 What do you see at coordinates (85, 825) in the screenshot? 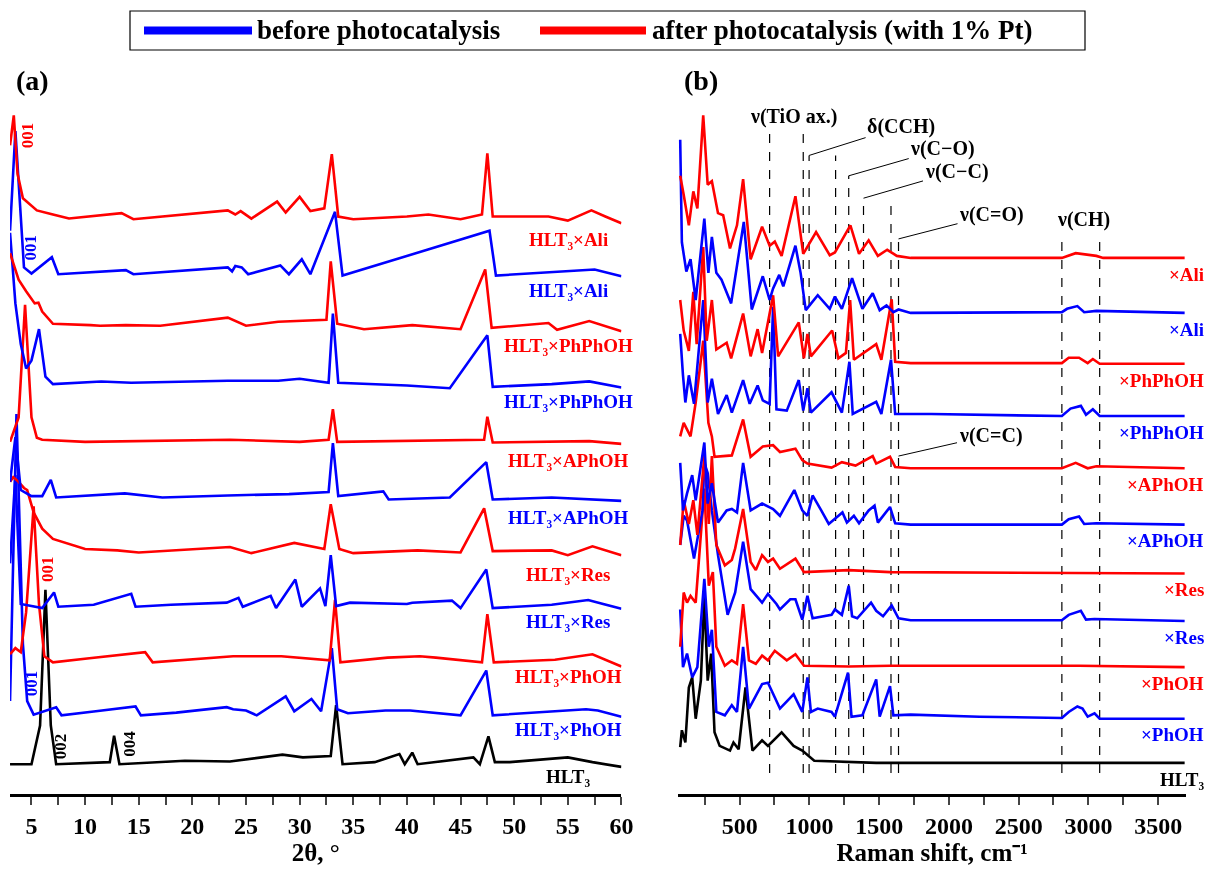
I see `x-tick-label: 10` at bounding box center [85, 825].